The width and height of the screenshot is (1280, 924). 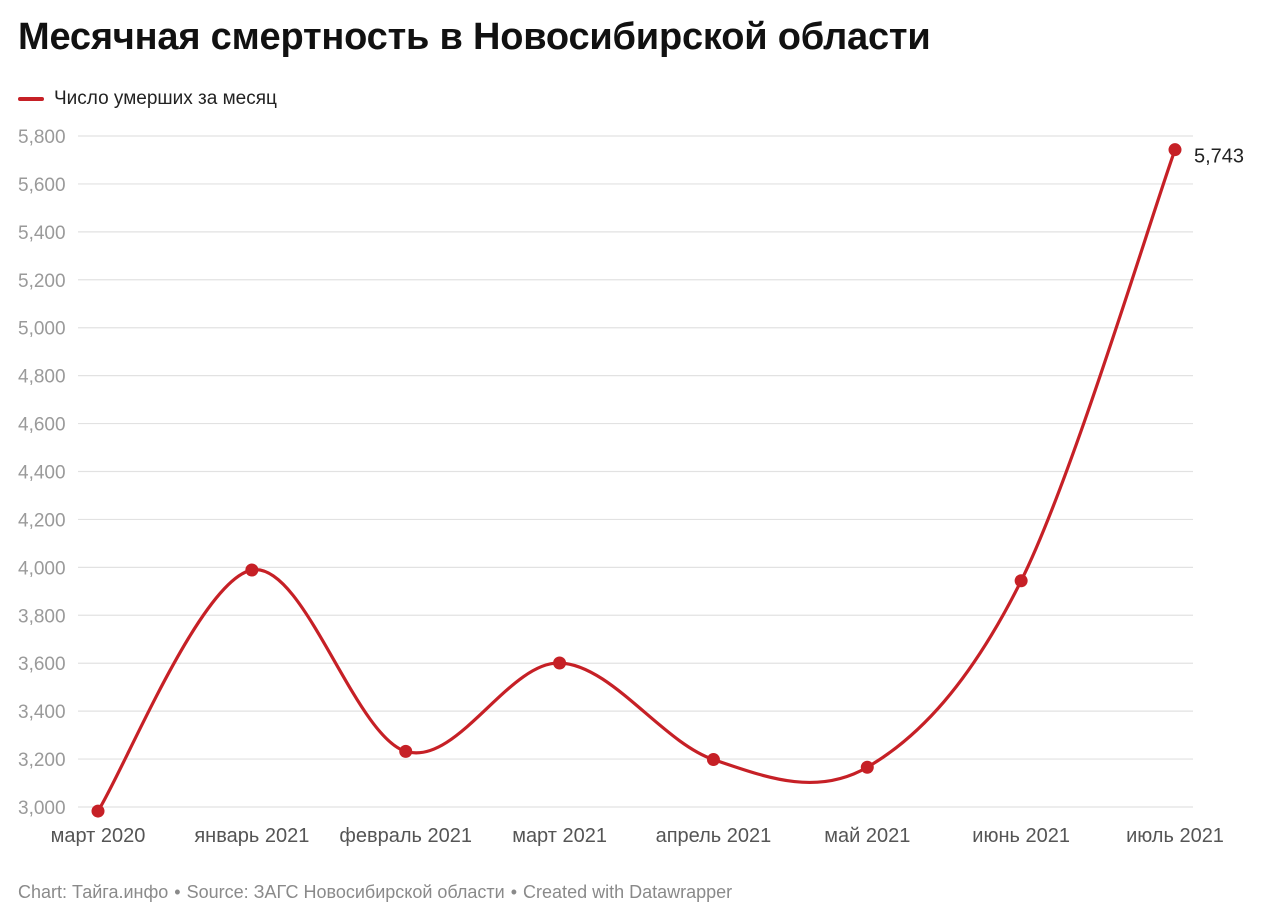 I want to click on x-tick-label: январь 2021, so click(x=251, y=836).